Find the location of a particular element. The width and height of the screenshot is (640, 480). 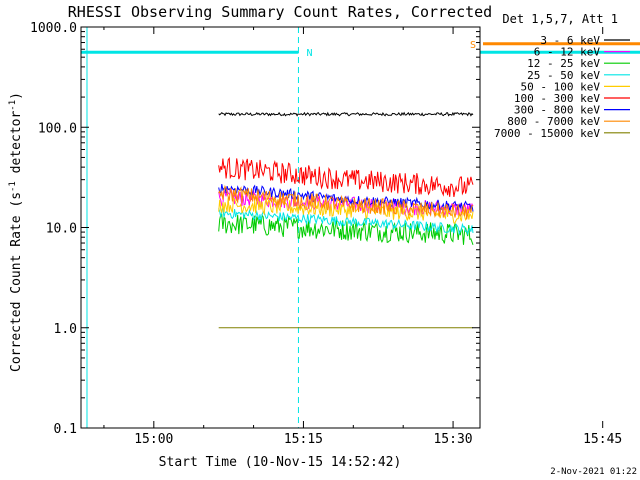

y-axis-label: Corrected Count Rate (s-1 detector-1) is located at coordinates (16, 232).